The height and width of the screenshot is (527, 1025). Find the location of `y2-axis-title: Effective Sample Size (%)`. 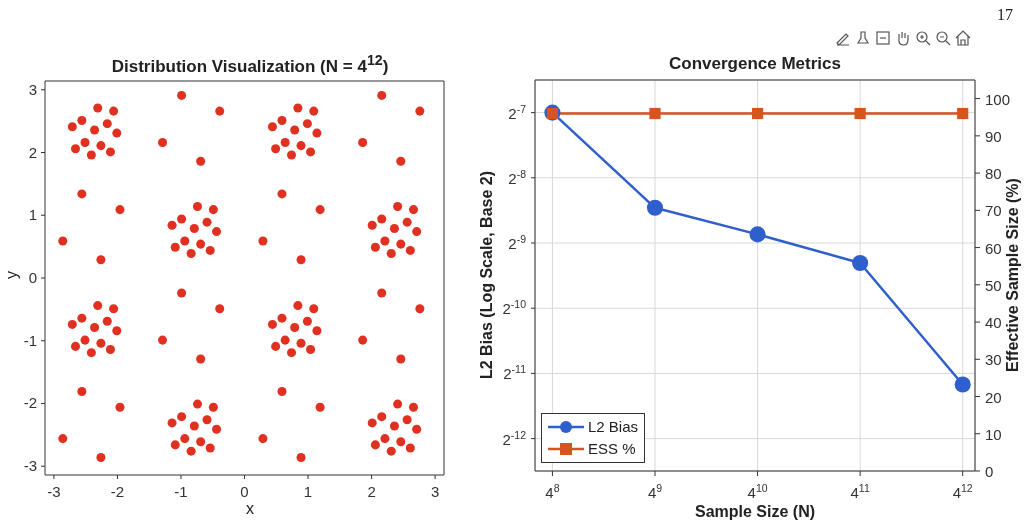

y2-axis-title: Effective Sample Size (%) is located at coordinates (1013, 275).